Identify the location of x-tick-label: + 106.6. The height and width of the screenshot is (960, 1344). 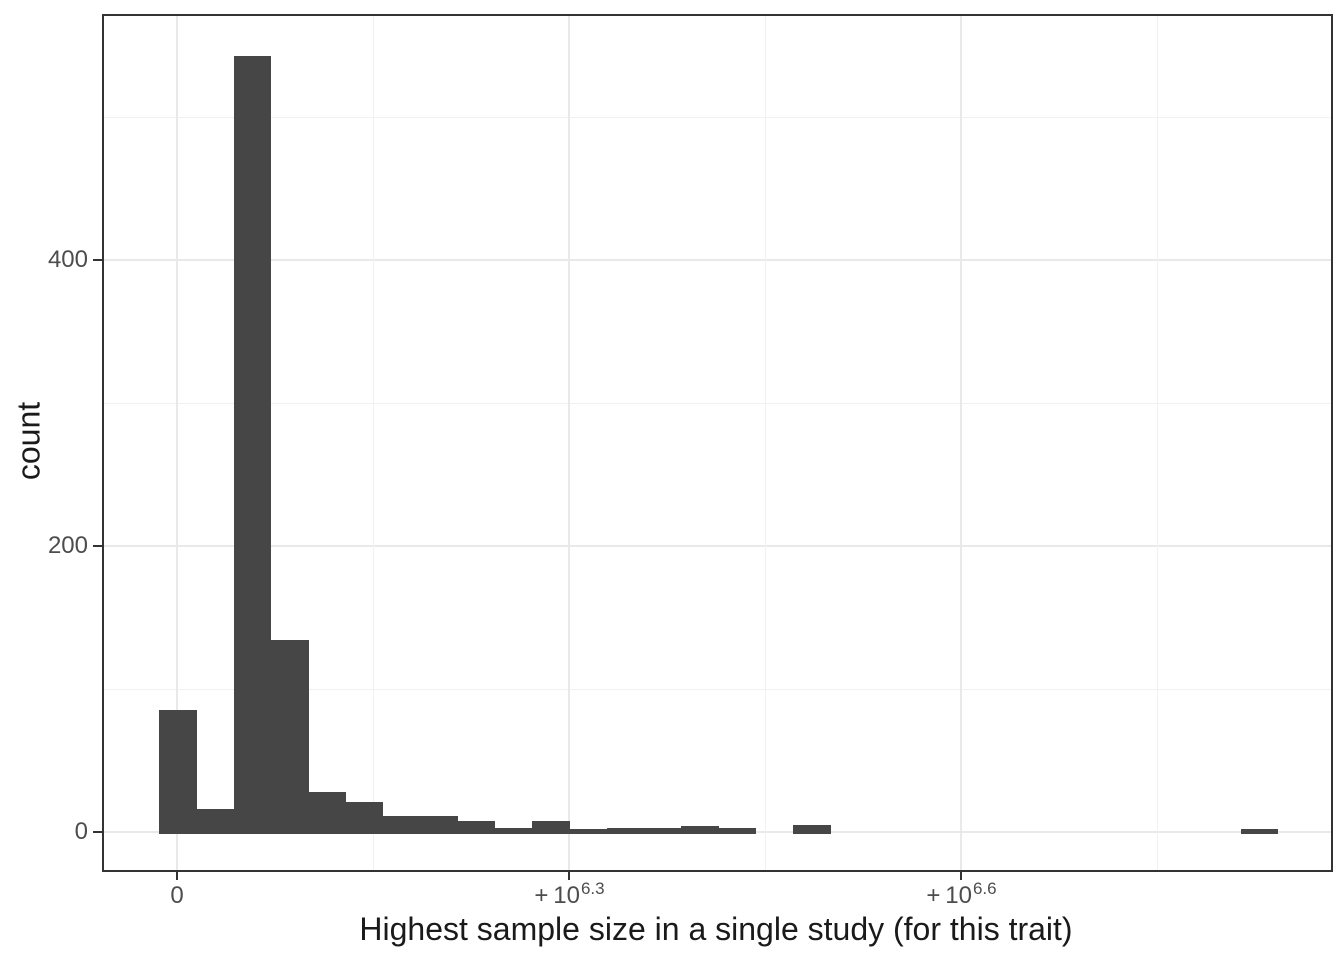
(961, 894).